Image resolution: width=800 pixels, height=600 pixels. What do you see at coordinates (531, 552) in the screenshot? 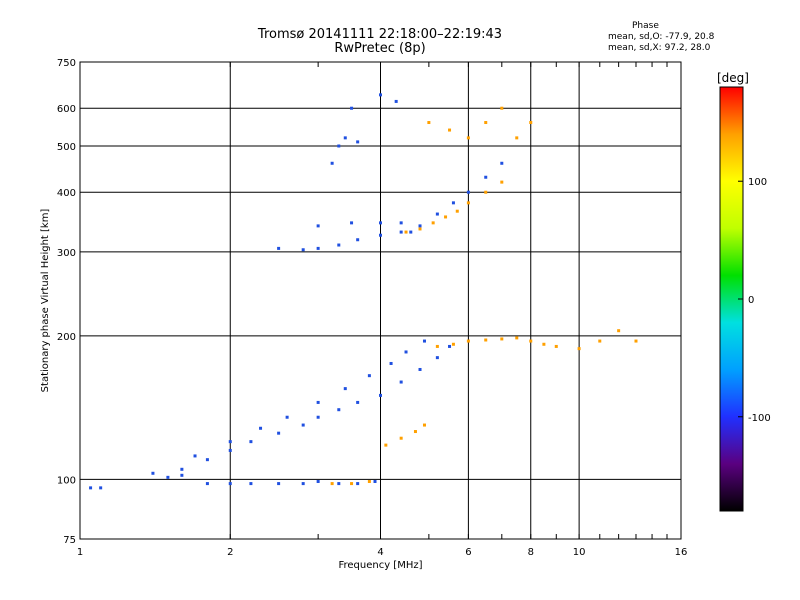
I see `x-tick-label: 8` at bounding box center [531, 552].